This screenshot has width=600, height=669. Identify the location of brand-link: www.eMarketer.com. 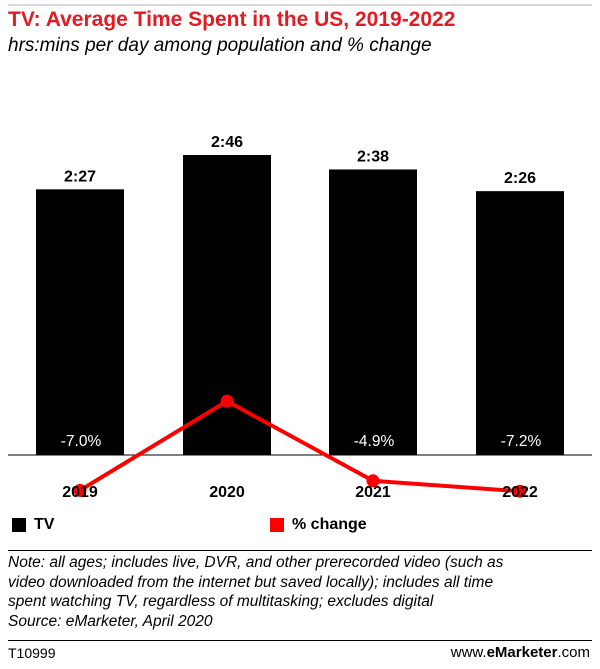
(520, 652).